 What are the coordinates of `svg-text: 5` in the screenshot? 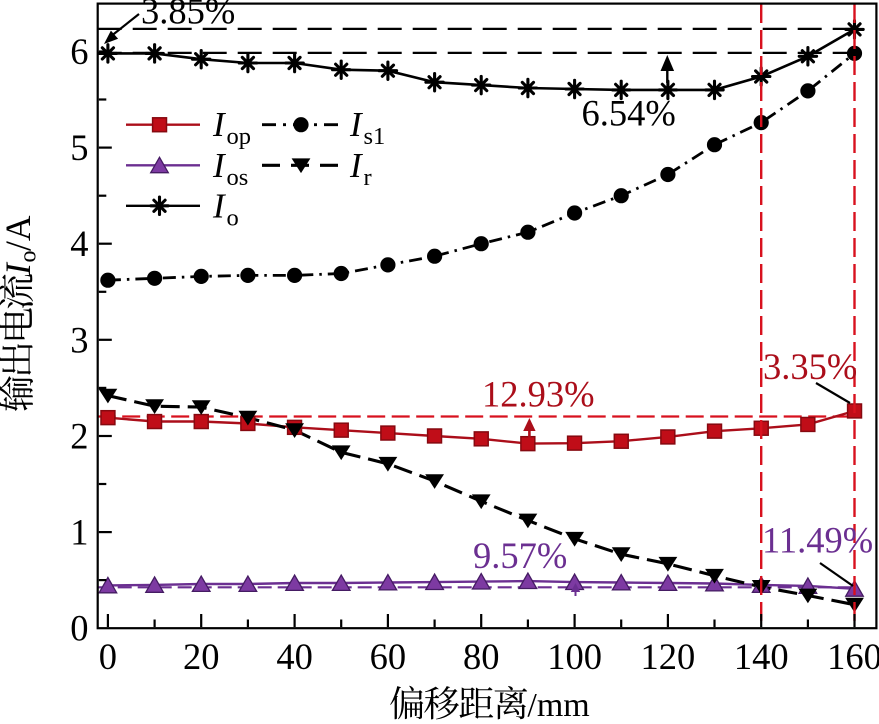 It's located at (79, 147).